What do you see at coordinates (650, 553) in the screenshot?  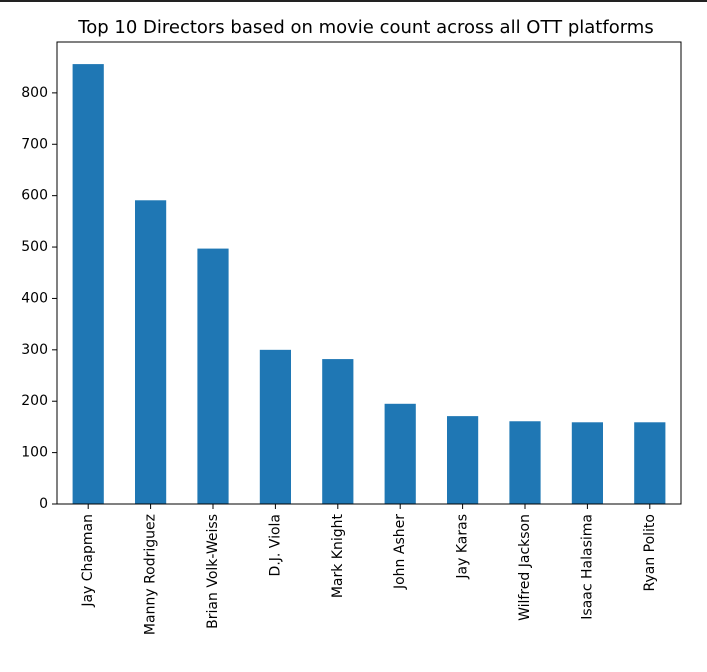 I see `x-tick-label: Ryan Polito` at bounding box center [650, 553].